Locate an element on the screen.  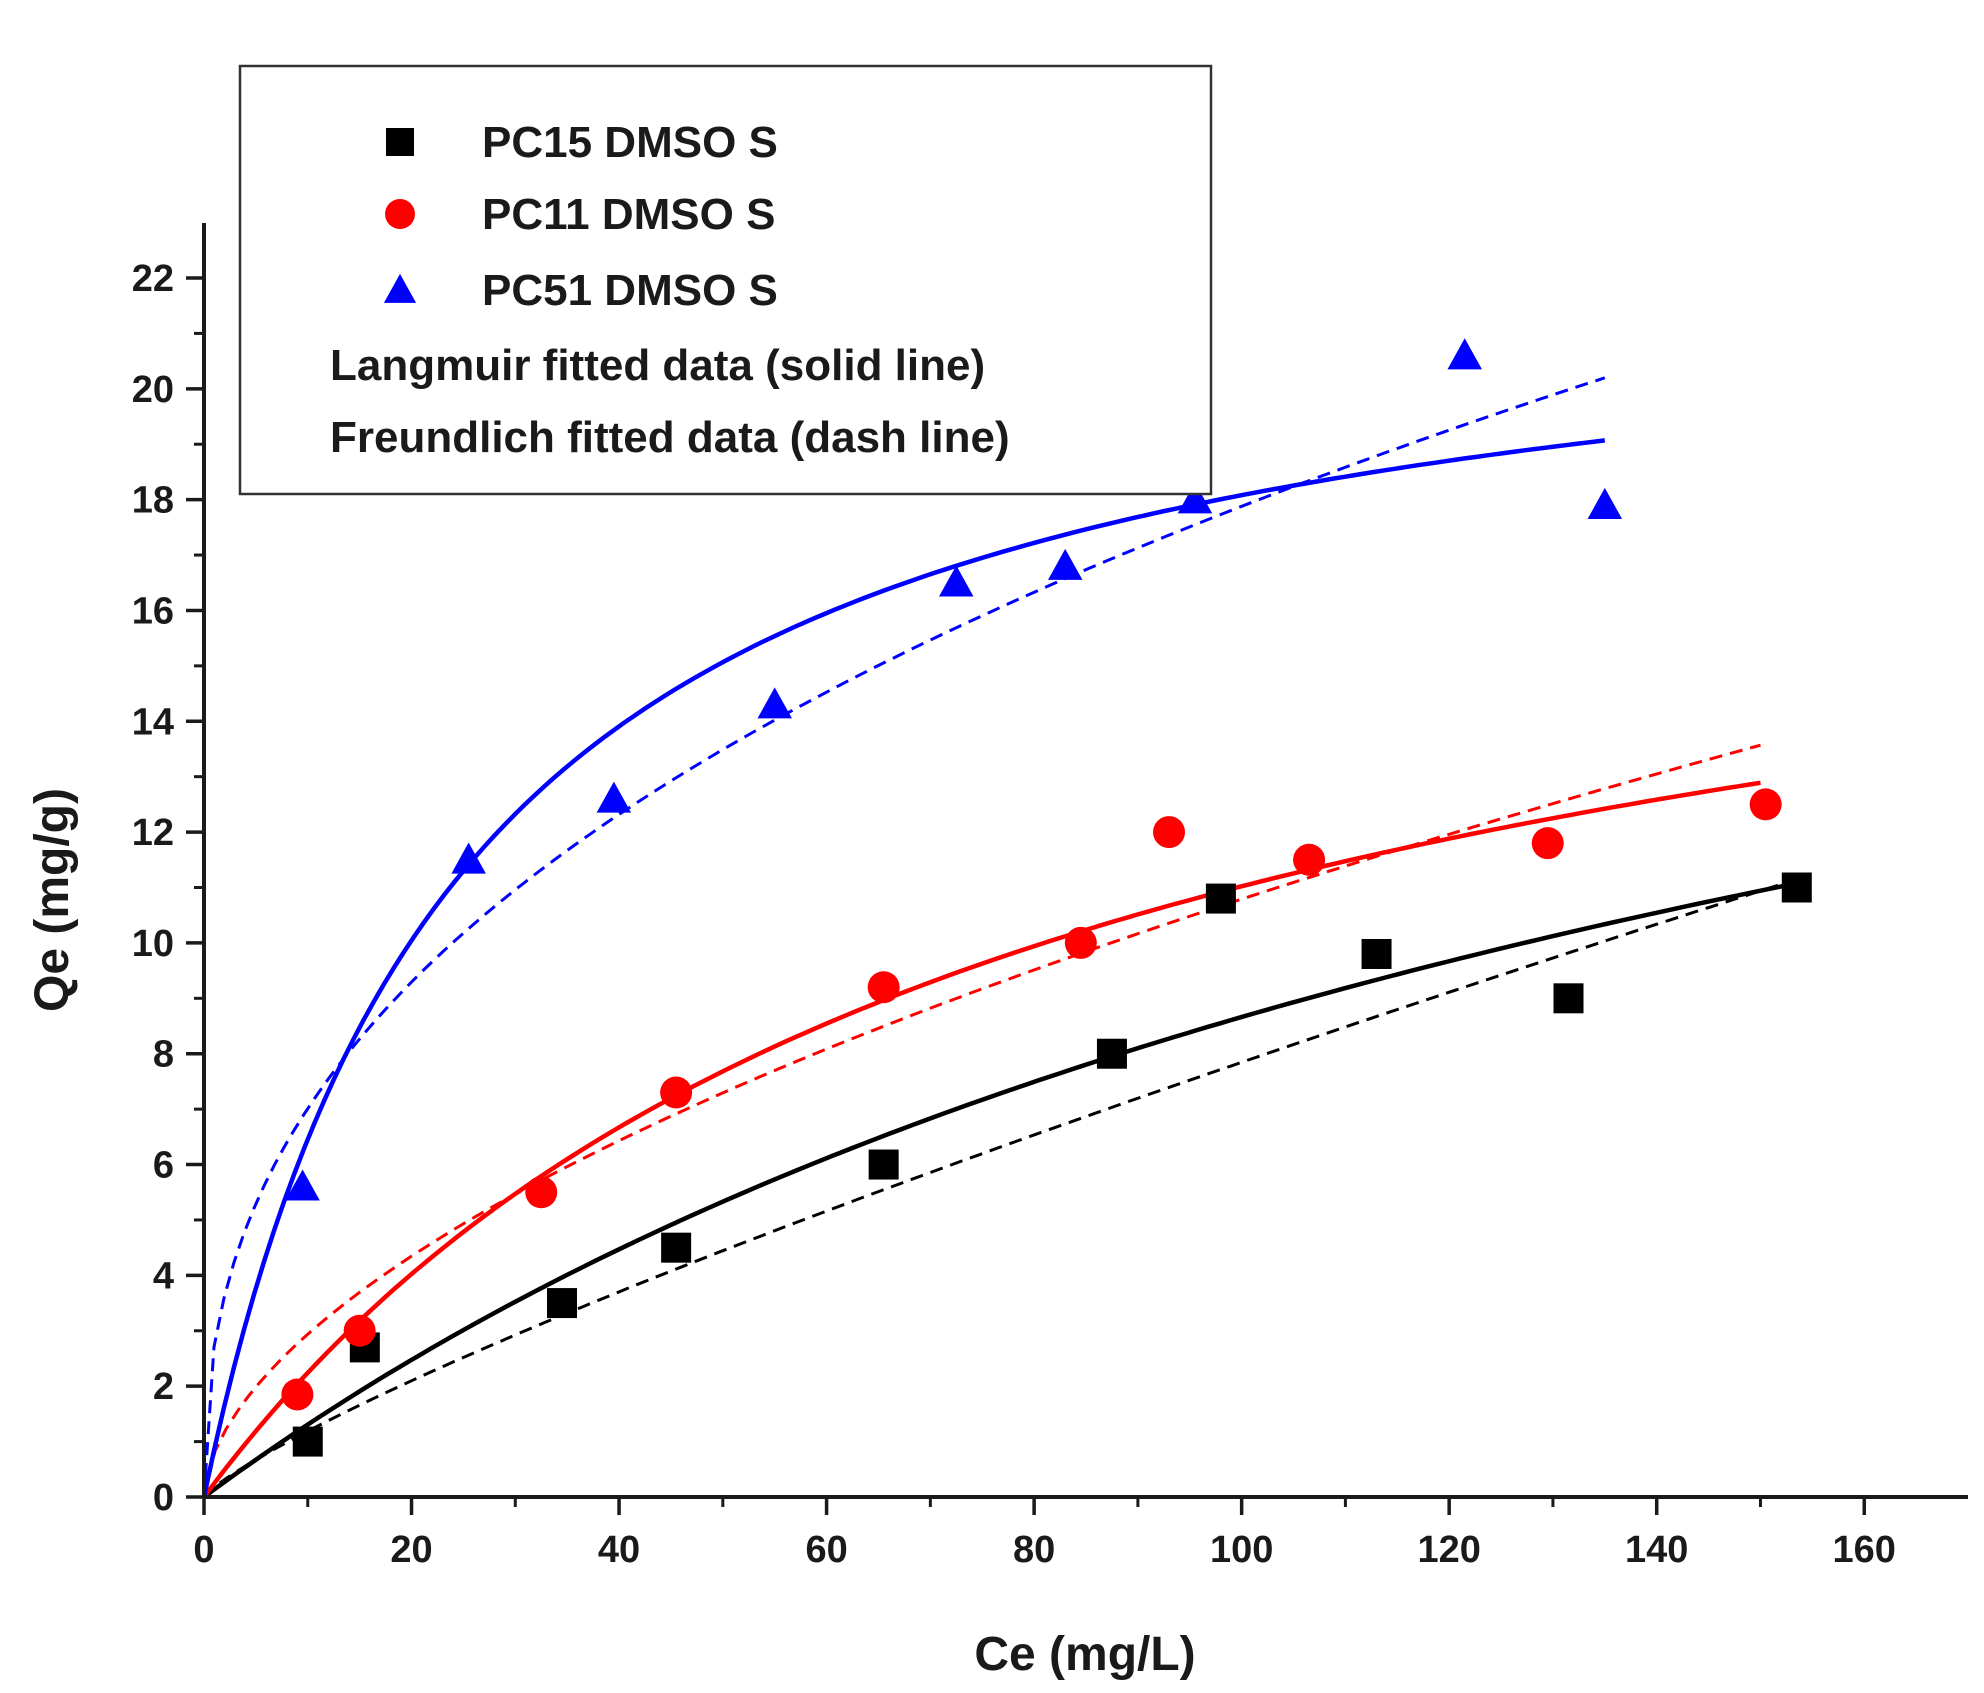
legend-label: PC15 DMSO S is located at coordinates (630, 142).